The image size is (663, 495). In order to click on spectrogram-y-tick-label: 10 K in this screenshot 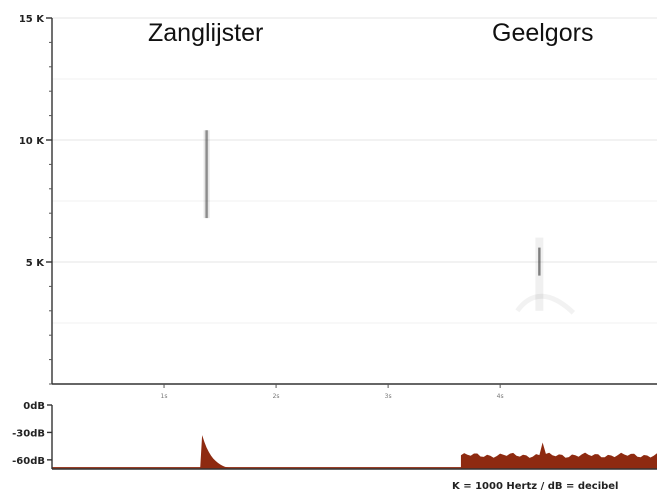, I will do `click(32, 141)`.